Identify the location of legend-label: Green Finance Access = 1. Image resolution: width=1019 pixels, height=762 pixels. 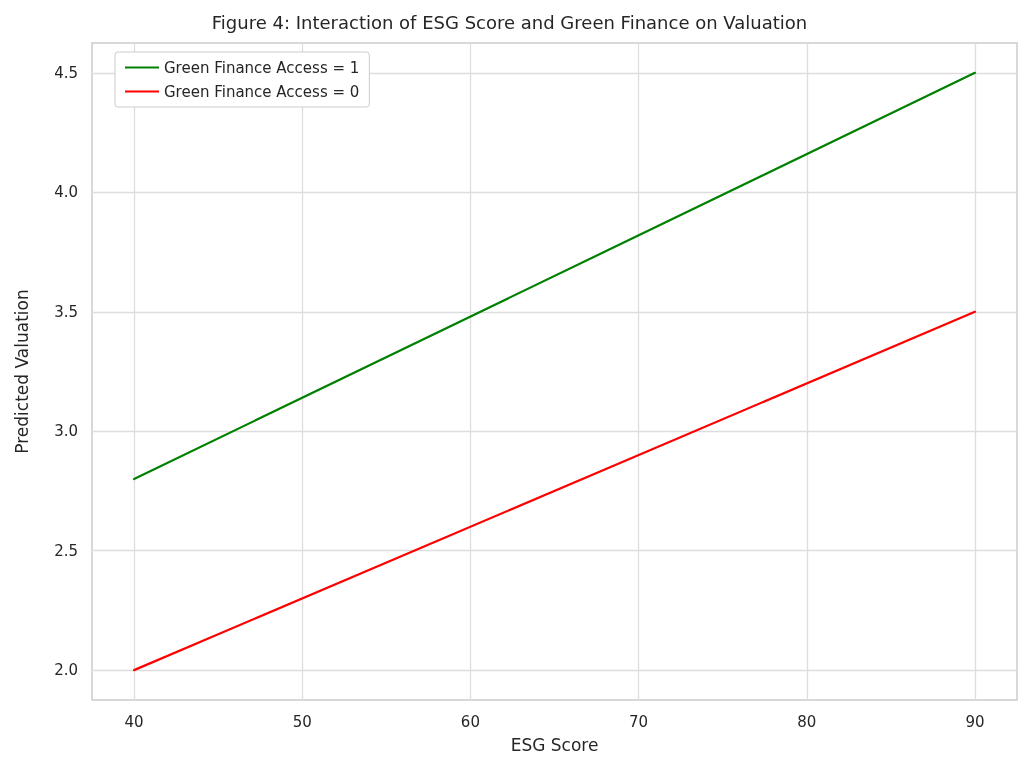
(262, 67).